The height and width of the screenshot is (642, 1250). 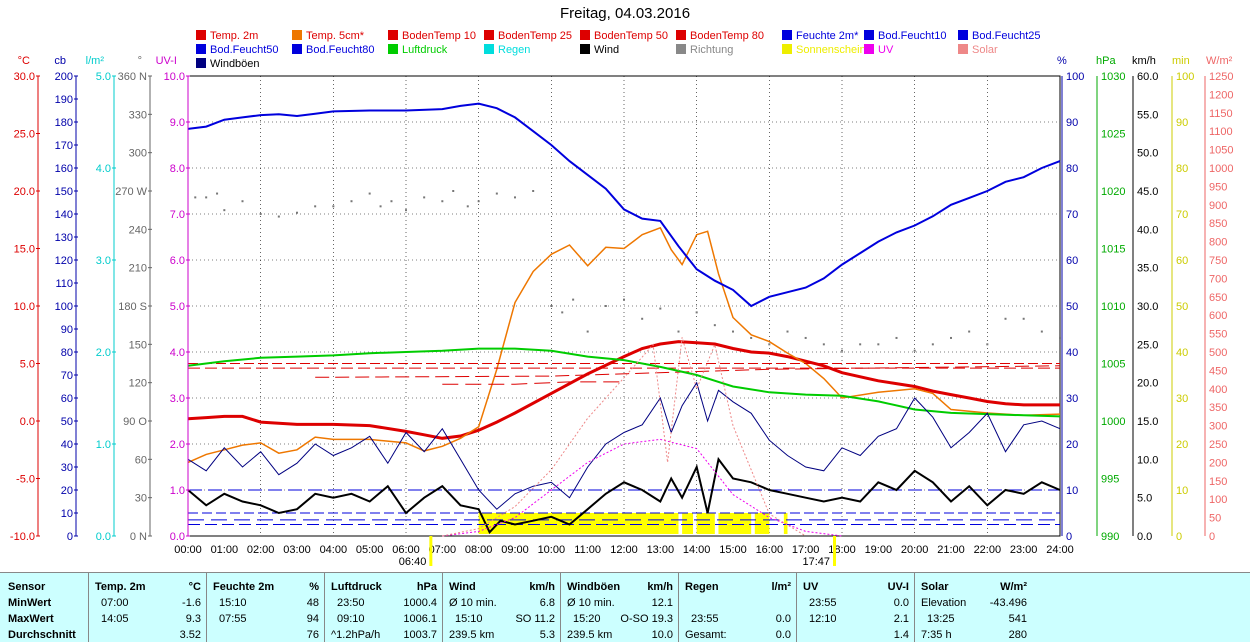 I want to click on legend-item: BodenTemp 10, so click(x=432, y=36).